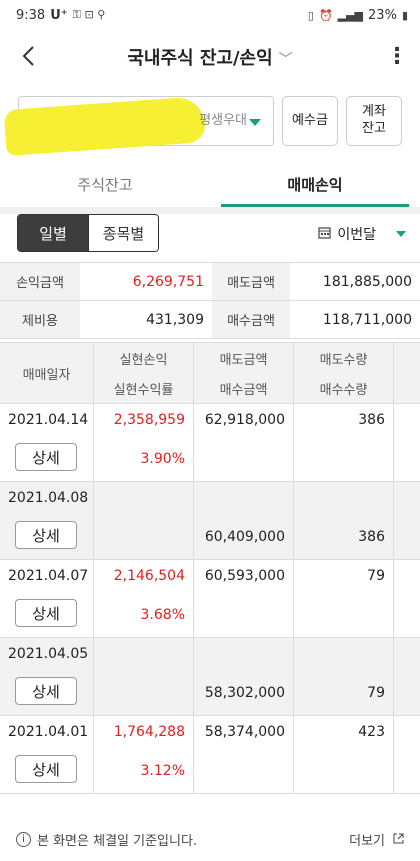 Image resolution: width=420 pixels, height=861 pixels. What do you see at coordinates (200, 58) in the screenshot?
I see `page-title-text: 국내주식 잔고/손익` at bounding box center [200, 58].